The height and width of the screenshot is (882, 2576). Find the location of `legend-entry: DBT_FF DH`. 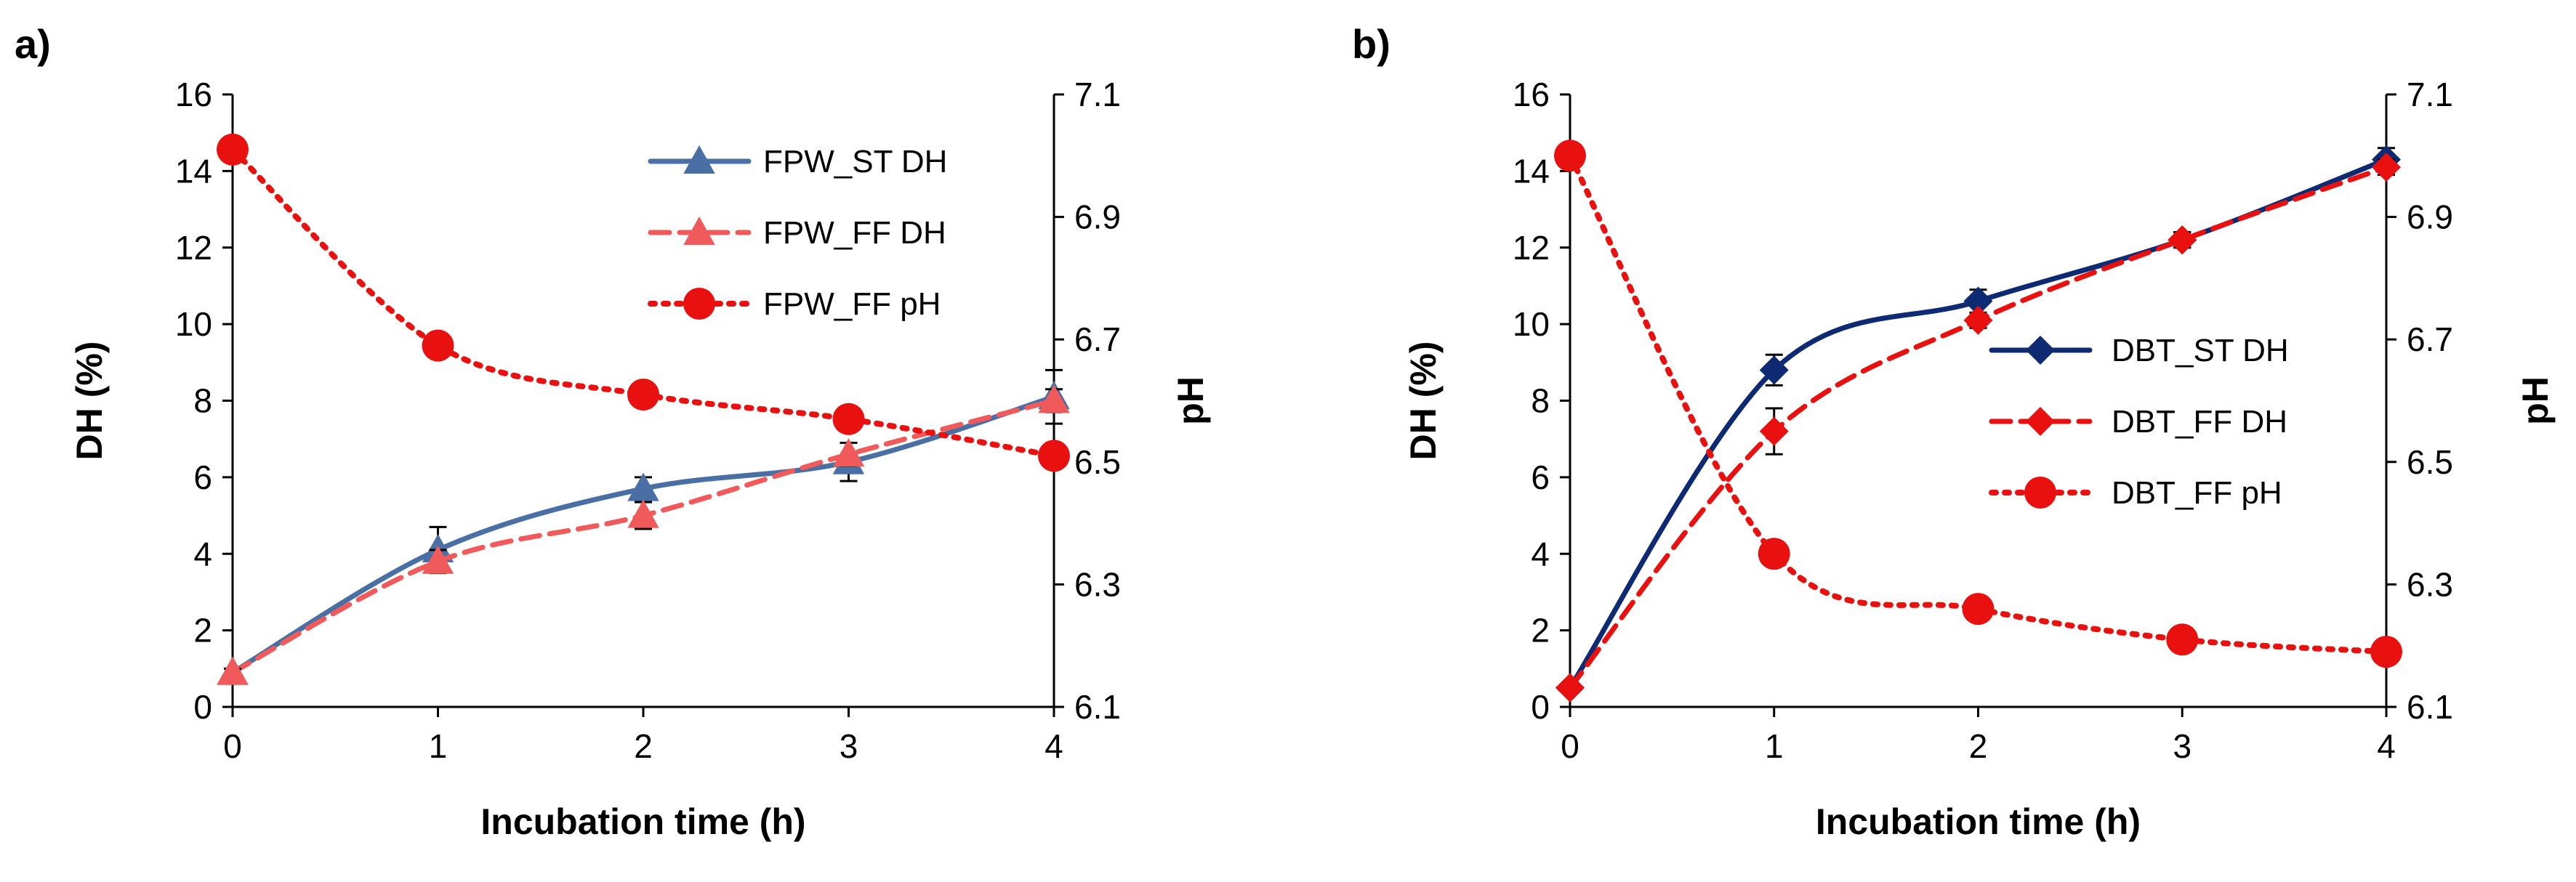

legend-entry: DBT_FF DH is located at coordinates (2138, 422).